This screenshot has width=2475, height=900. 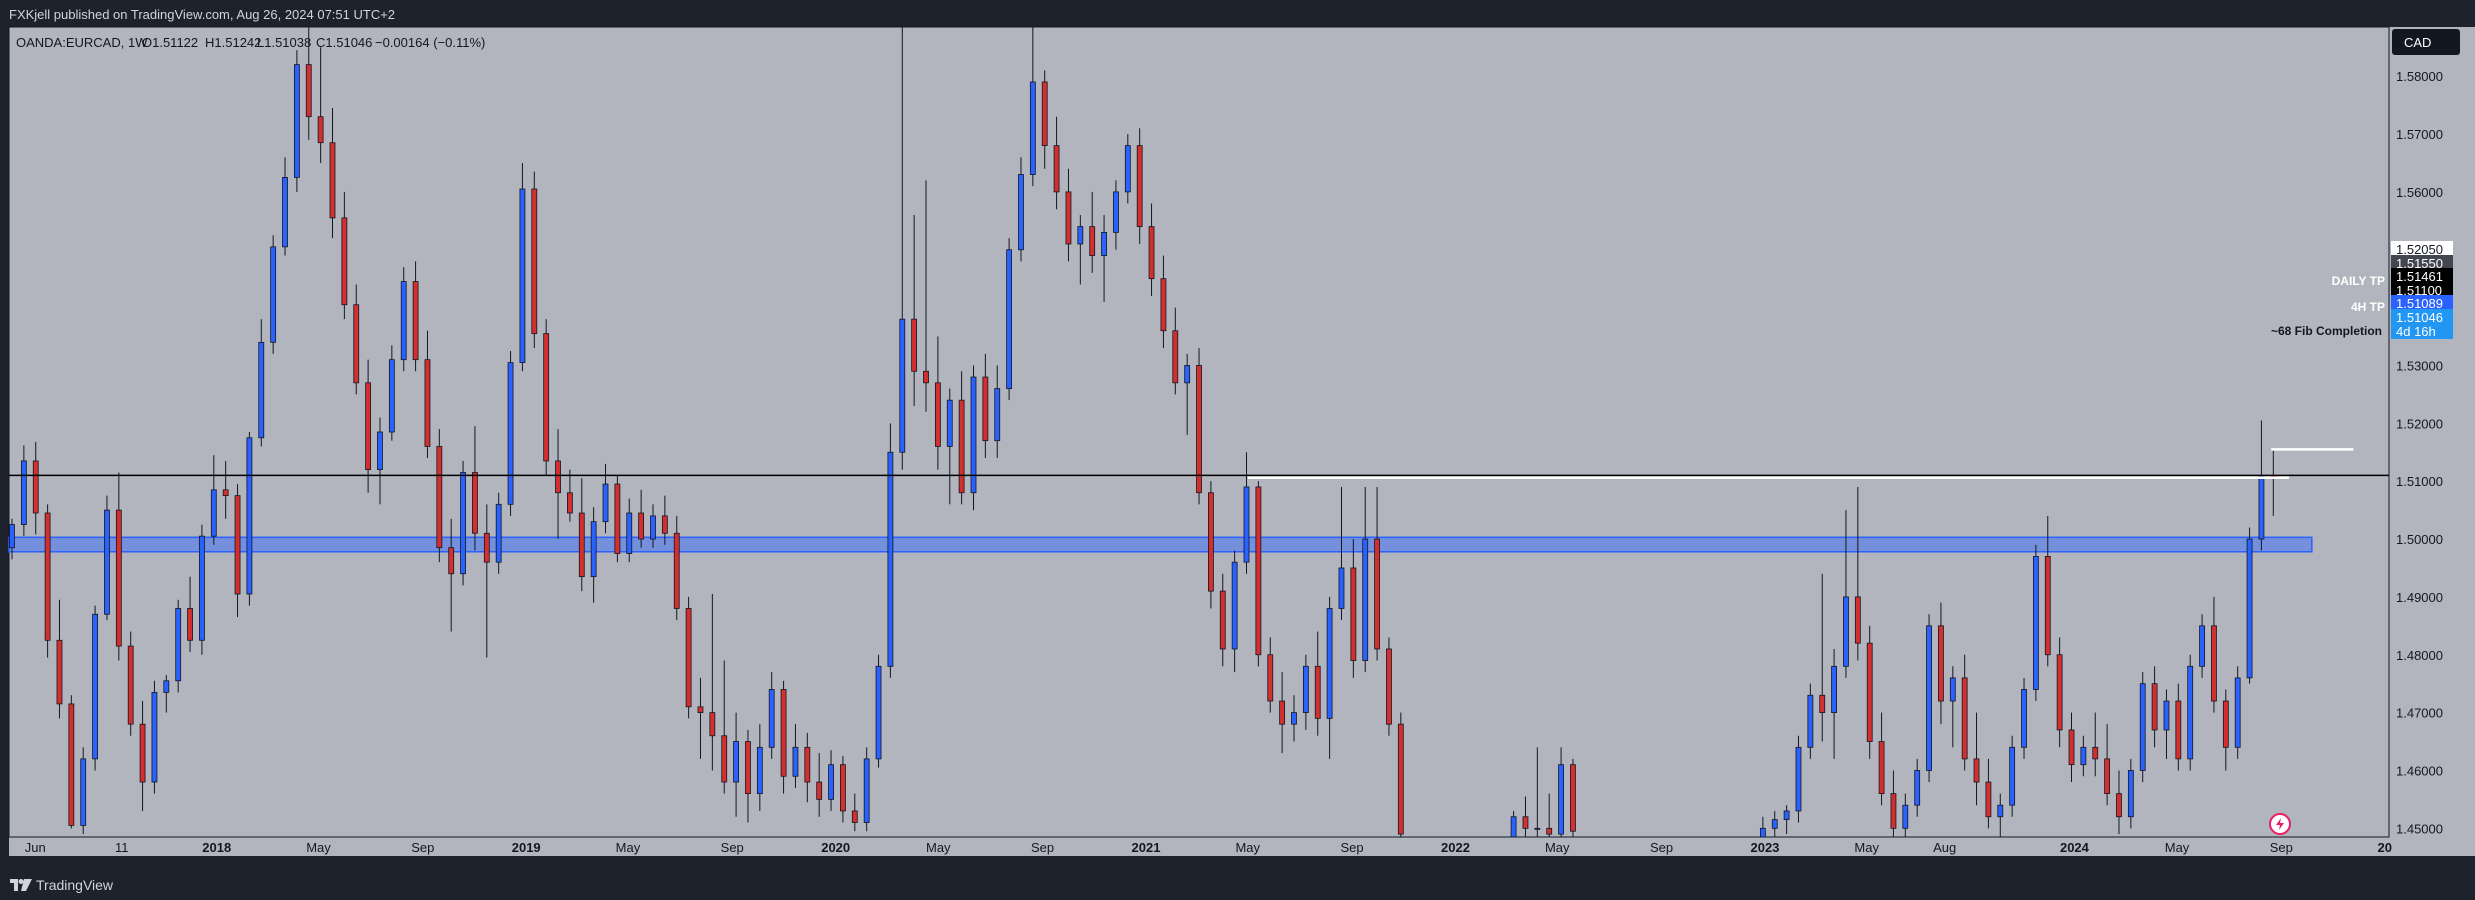 I want to click on tradingview-logo: TradingView, so click(x=61, y=885).